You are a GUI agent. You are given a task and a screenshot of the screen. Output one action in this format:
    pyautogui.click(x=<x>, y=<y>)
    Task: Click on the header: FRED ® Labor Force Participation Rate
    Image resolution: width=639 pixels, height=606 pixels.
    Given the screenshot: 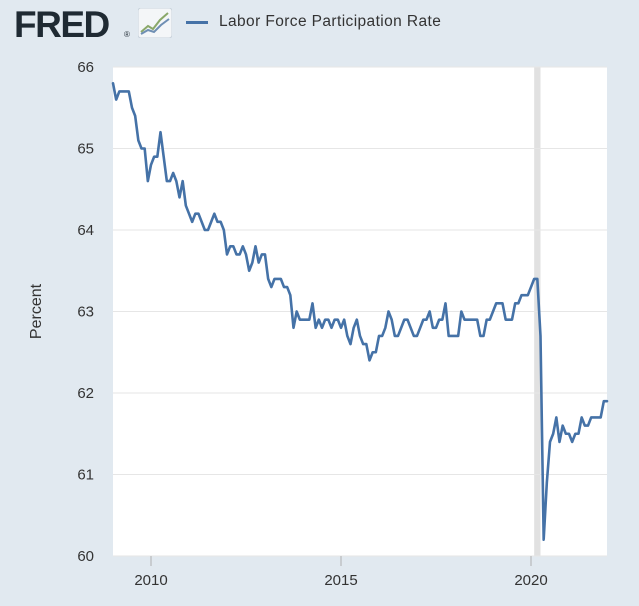 What is the action you would take?
    pyautogui.click(x=319, y=25)
    